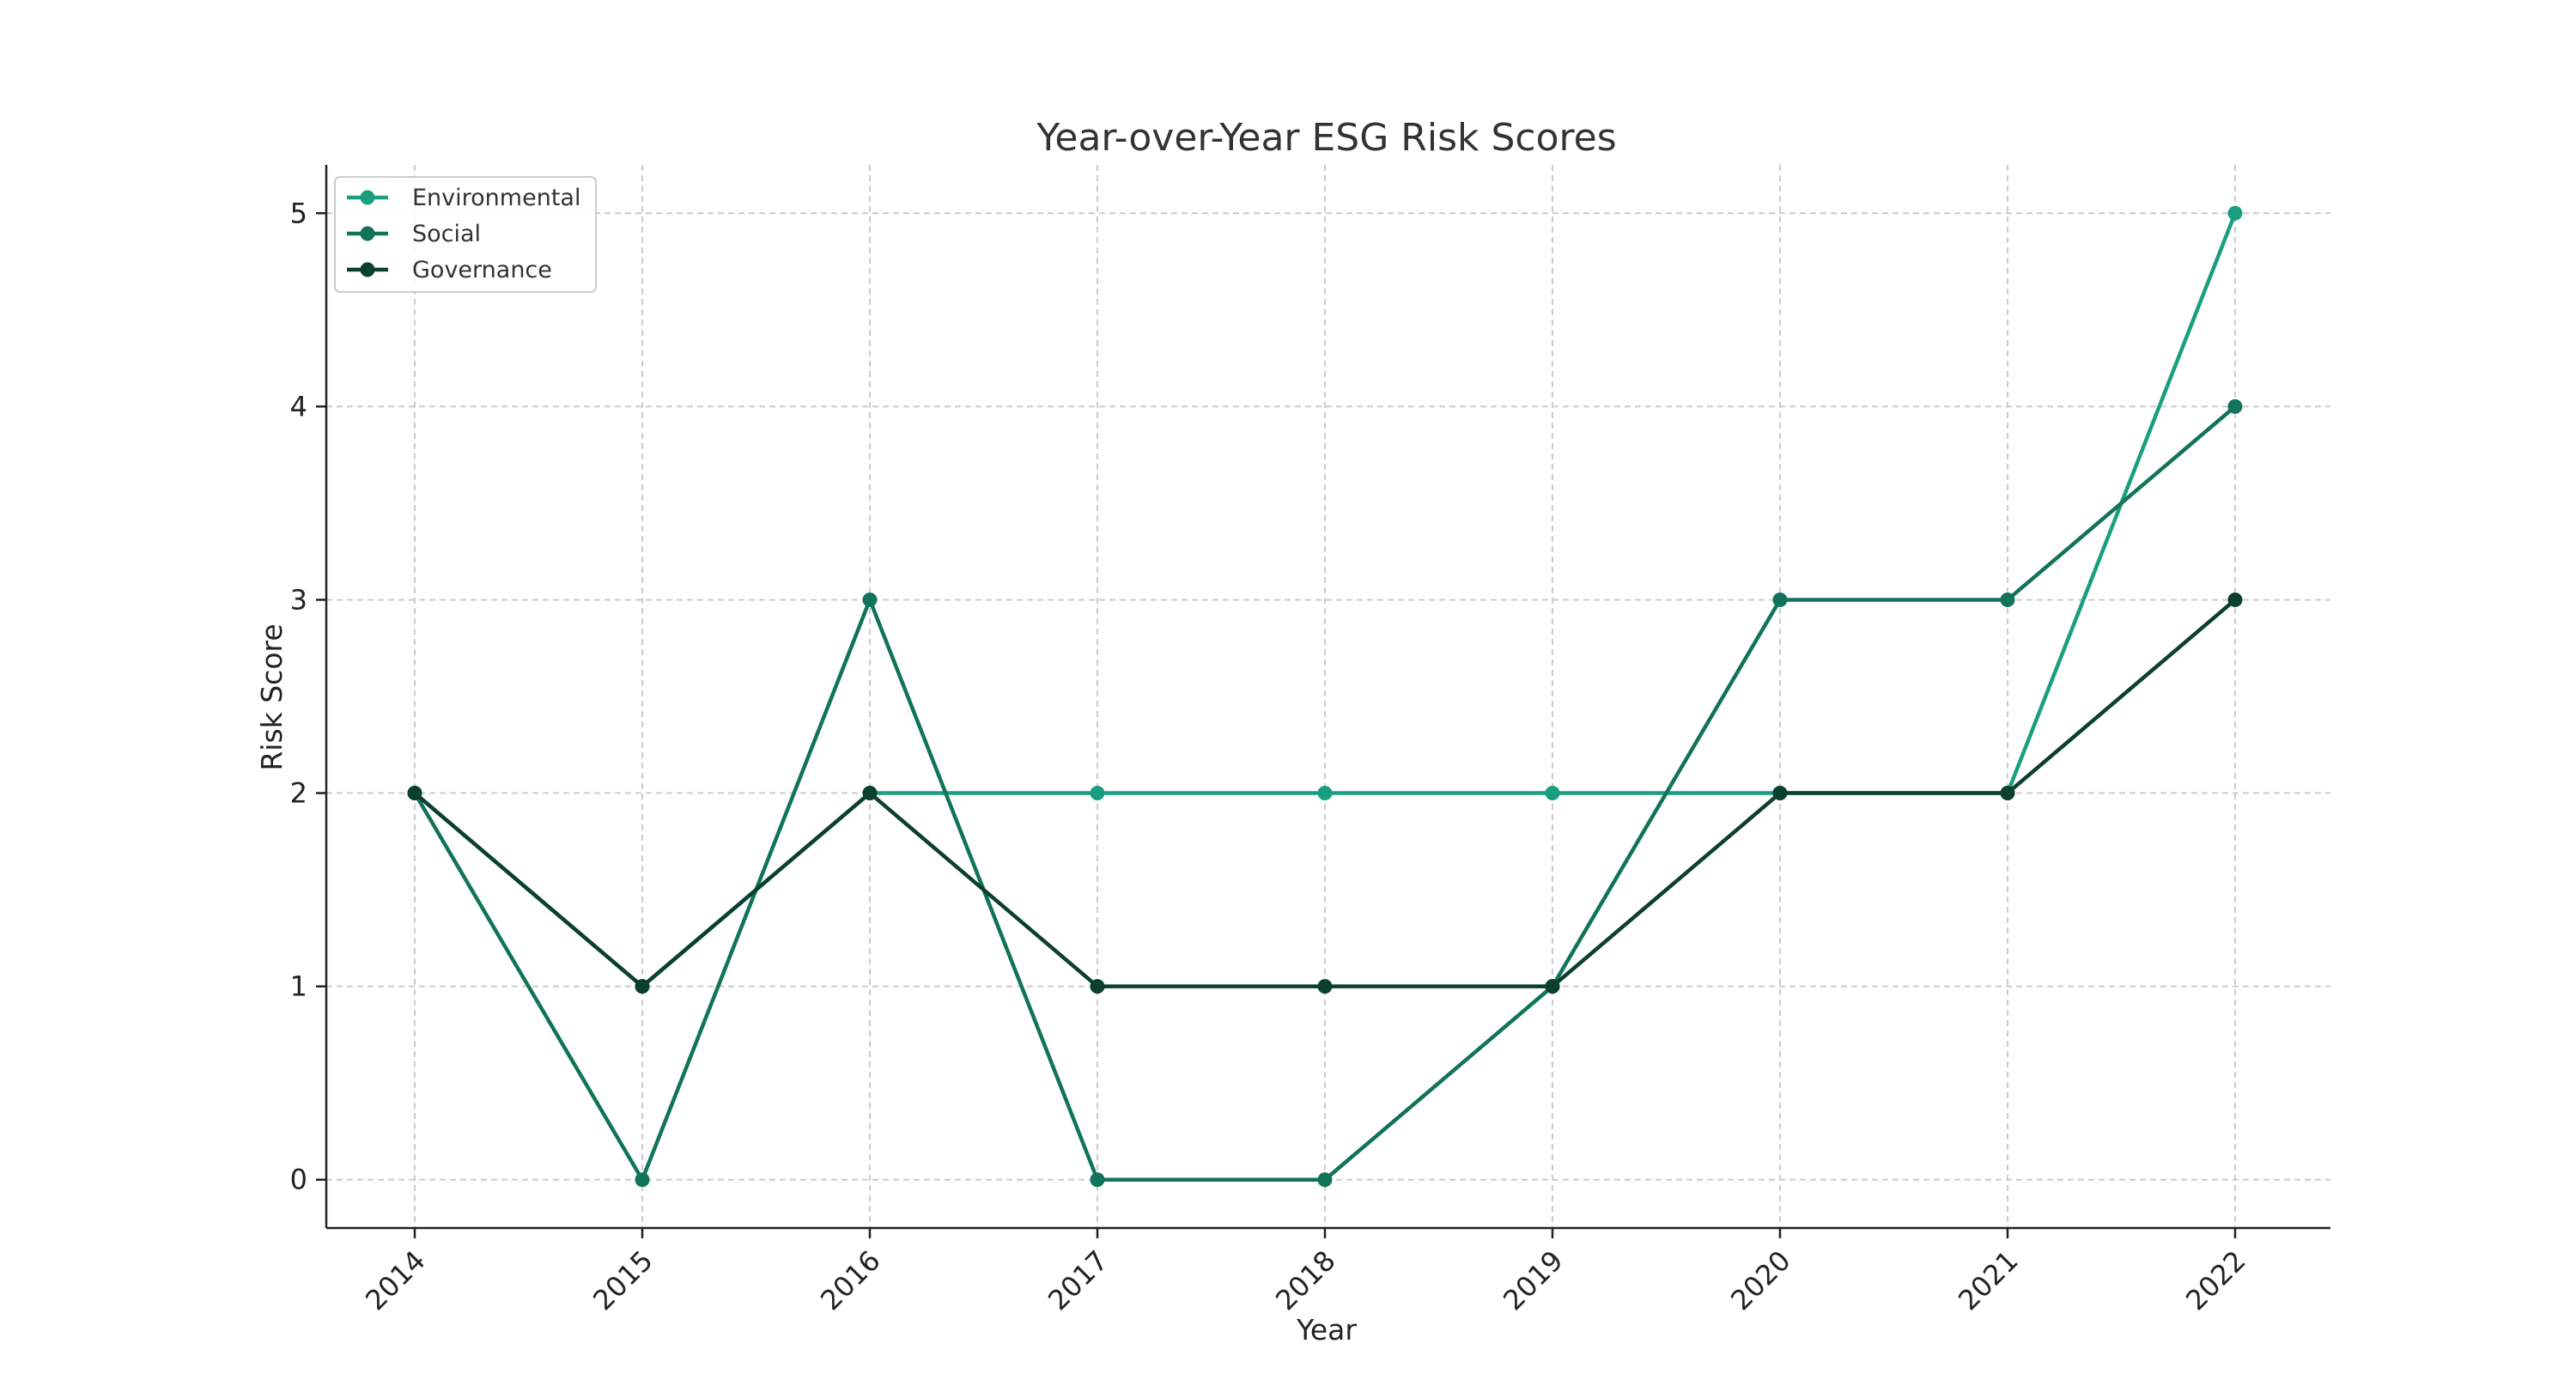 Image resolution: width=2576 pixels, height=1374 pixels. I want to click on legend: Environmental Social Governance, so click(466, 234).